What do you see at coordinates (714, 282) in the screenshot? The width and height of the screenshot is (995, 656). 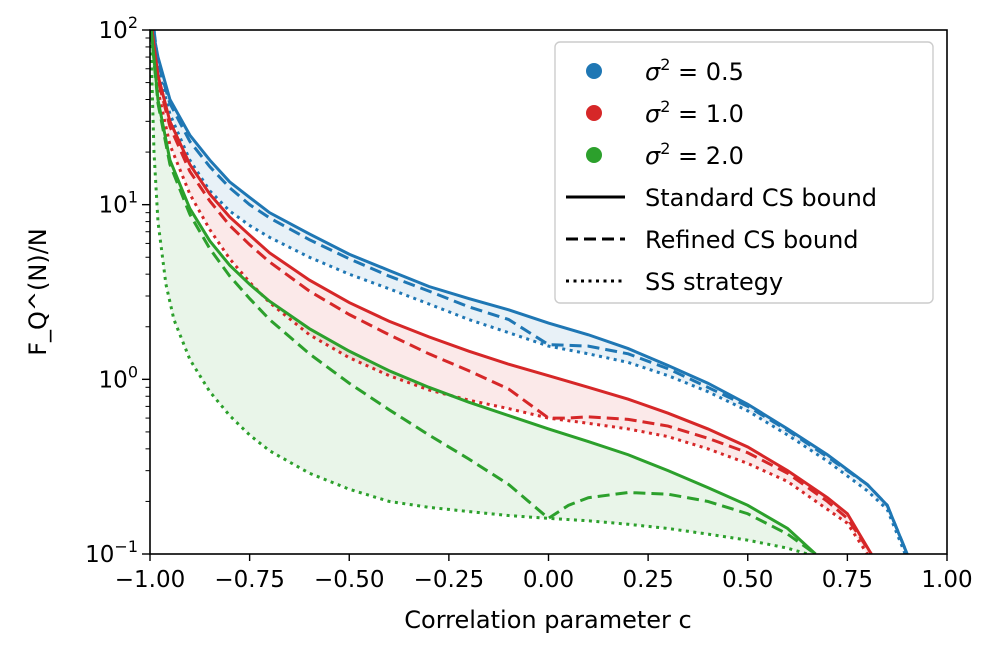 I see `legend-label-6: SS strategy` at bounding box center [714, 282].